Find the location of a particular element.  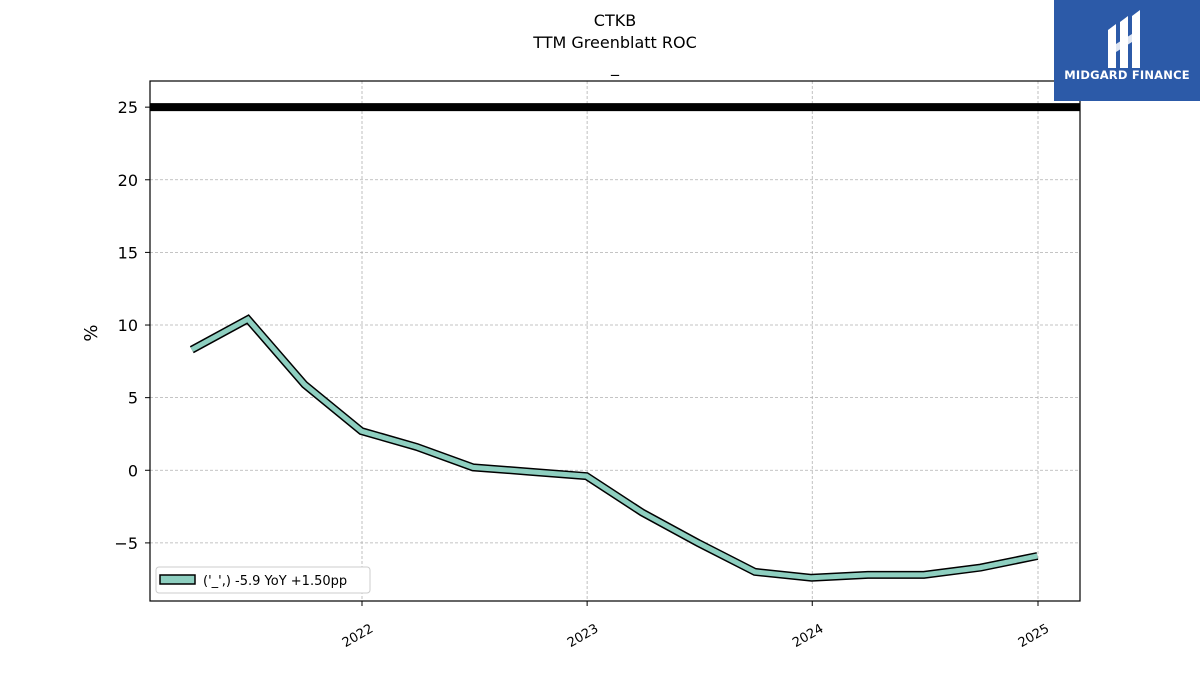

brand-logo: MIDGARD FINANCE is located at coordinates (1127, 50).